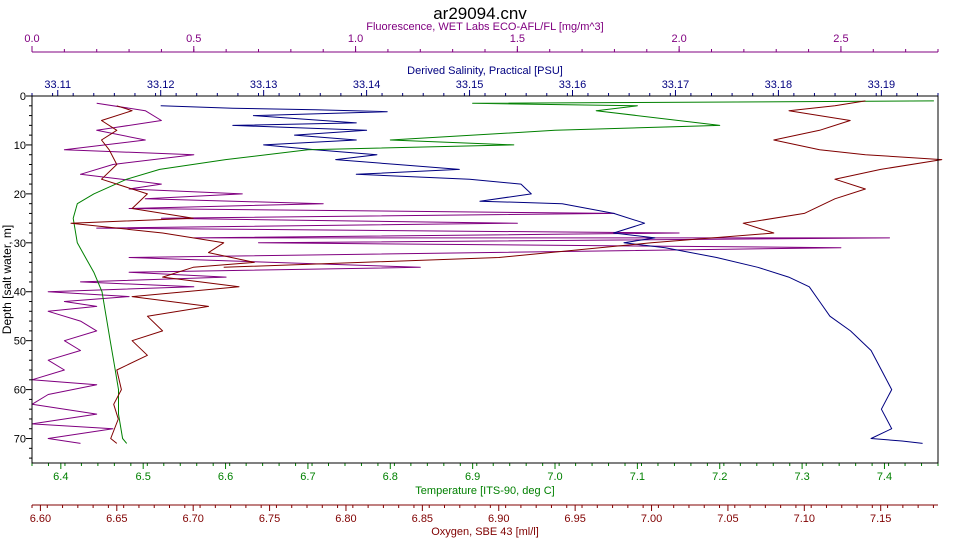 The image size is (960, 540). Describe the element at coordinates (484, 491) in the screenshot. I see `x-axis-title-temperature: Temperature [ITS-90, deg C]` at that location.